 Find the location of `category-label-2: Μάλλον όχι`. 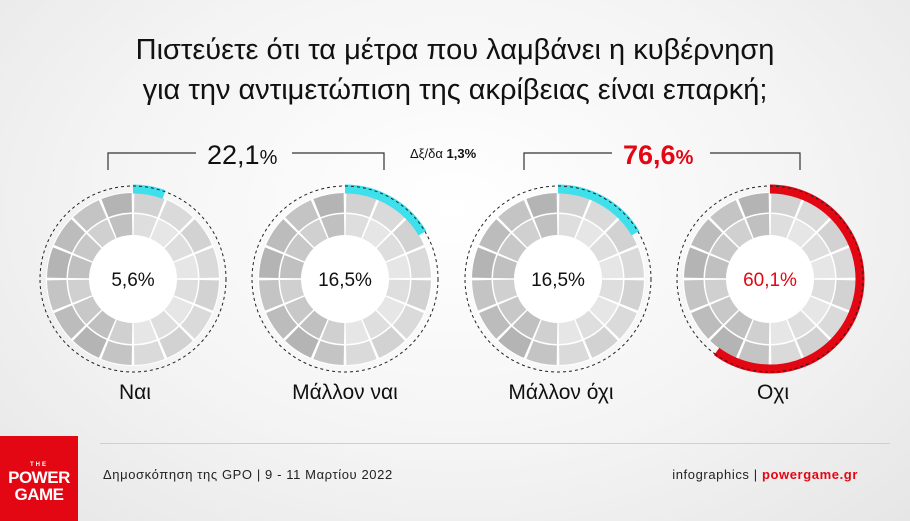

category-label-2: Μάλλον όχι is located at coordinates (561, 392).